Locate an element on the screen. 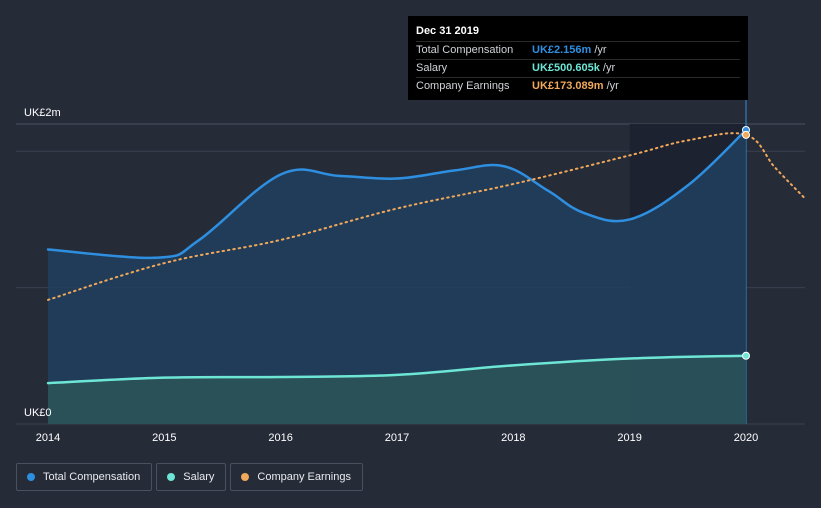 This screenshot has width=821, height=508. legend-item-company-earnings: Company Earnings is located at coordinates (296, 477).